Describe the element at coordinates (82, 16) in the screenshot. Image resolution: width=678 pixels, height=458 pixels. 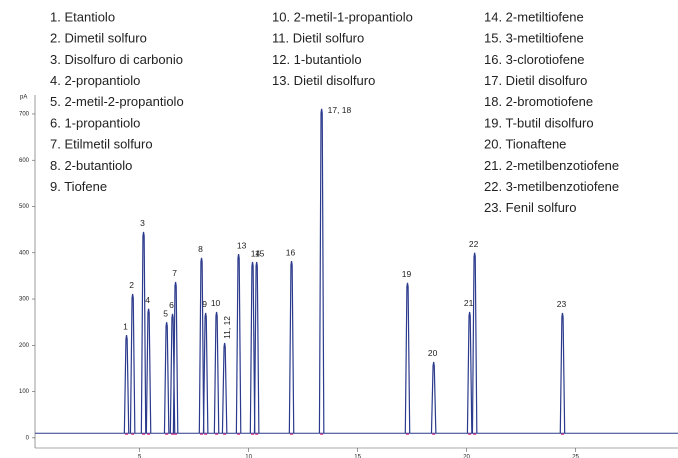
I see `legend-entry: 1. Etantiolo` at that location.